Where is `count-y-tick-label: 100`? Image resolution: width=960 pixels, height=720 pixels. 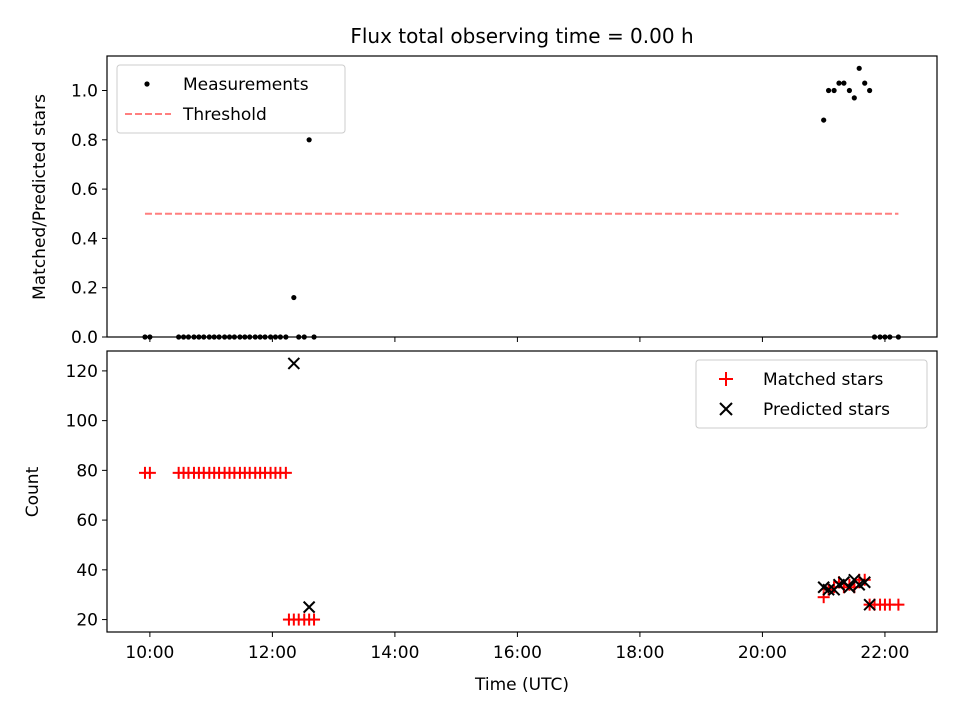 count-y-tick-label: 100 is located at coordinates (82, 422).